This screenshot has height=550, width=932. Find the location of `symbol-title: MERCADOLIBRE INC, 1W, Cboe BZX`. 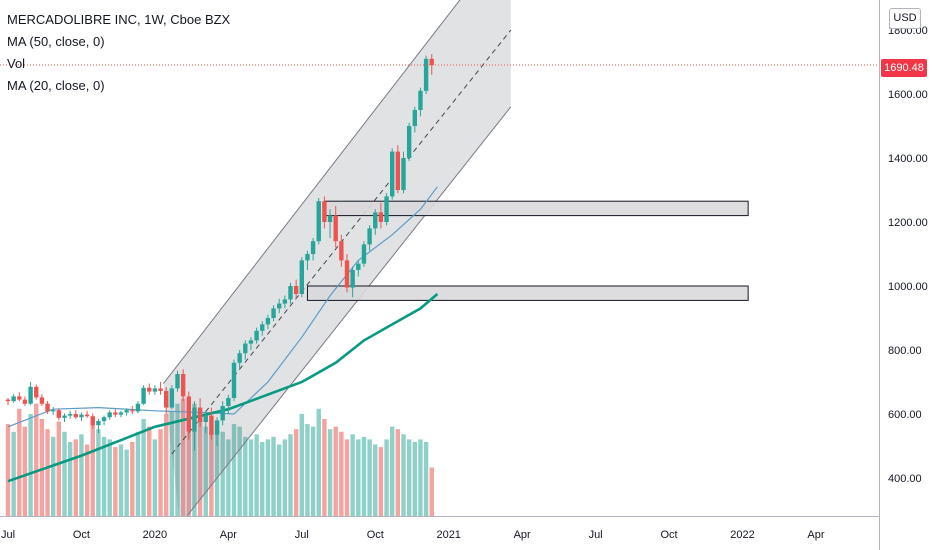

symbol-title: MERCADOLIBRE INC, 1W, Cboe BZX is located at coordinates (119, 19).